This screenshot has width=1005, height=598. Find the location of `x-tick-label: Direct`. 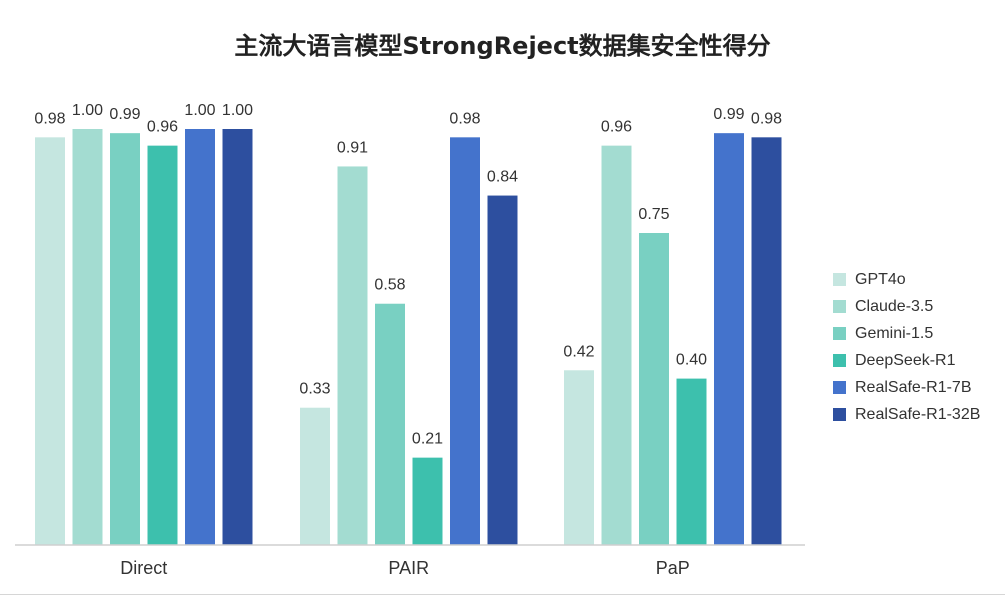

x-tick-label: Direct is located at coordinates (143, 568).